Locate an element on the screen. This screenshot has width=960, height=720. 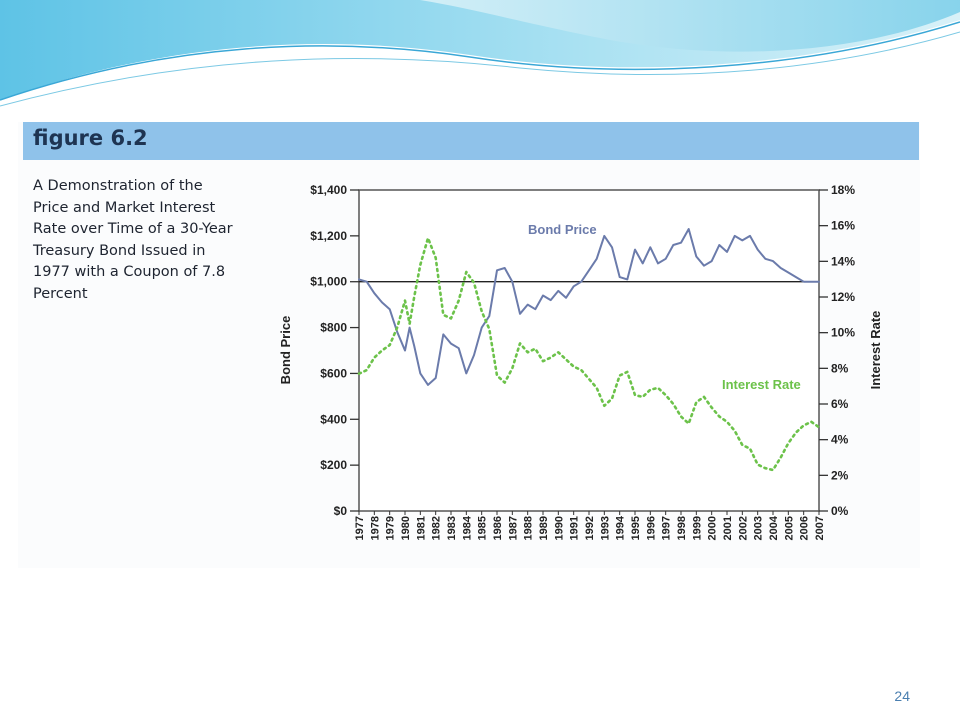
x-tick-label: 1999 is located at coordinates (697, 528).